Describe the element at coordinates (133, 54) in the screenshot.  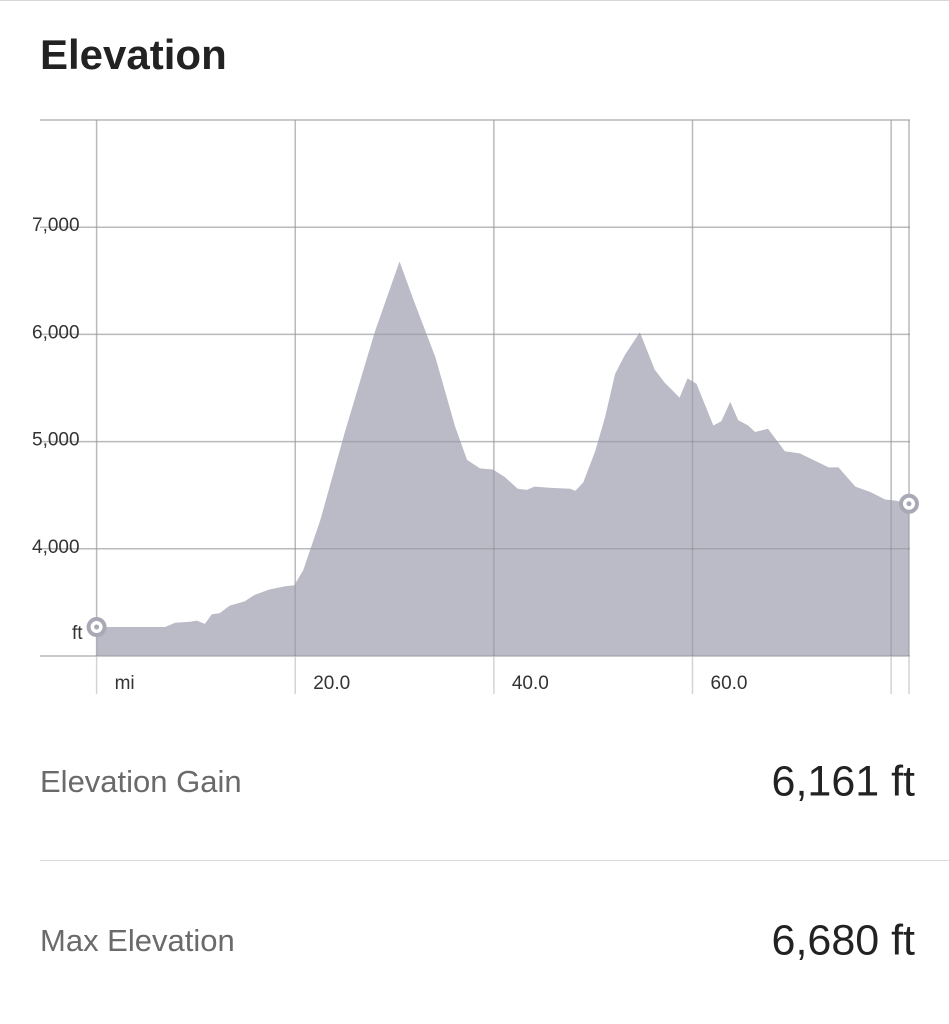
I see `section-title: Elevation` at that location.